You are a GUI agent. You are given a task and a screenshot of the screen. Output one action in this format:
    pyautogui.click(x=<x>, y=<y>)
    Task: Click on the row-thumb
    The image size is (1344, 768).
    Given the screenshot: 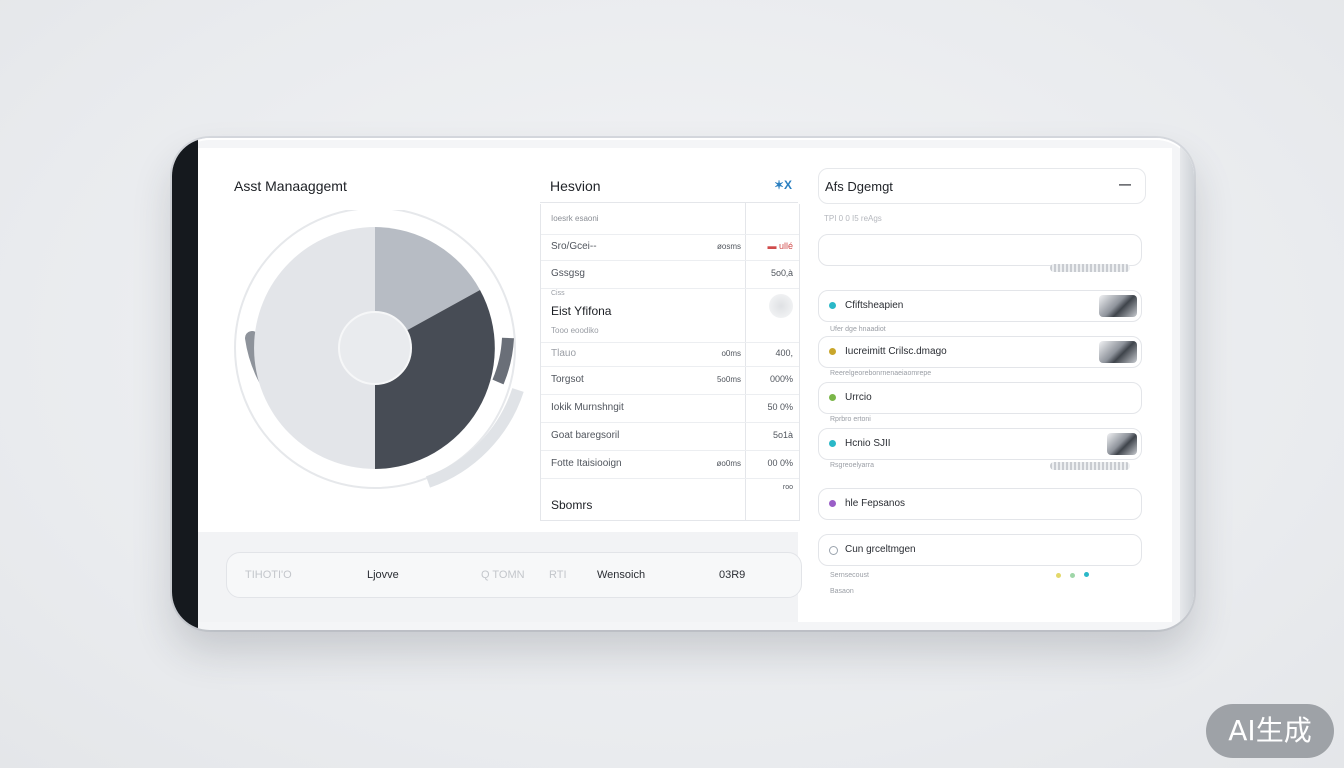 What is the action you would take?
    pyautogui.click(x=781, y=306)
    